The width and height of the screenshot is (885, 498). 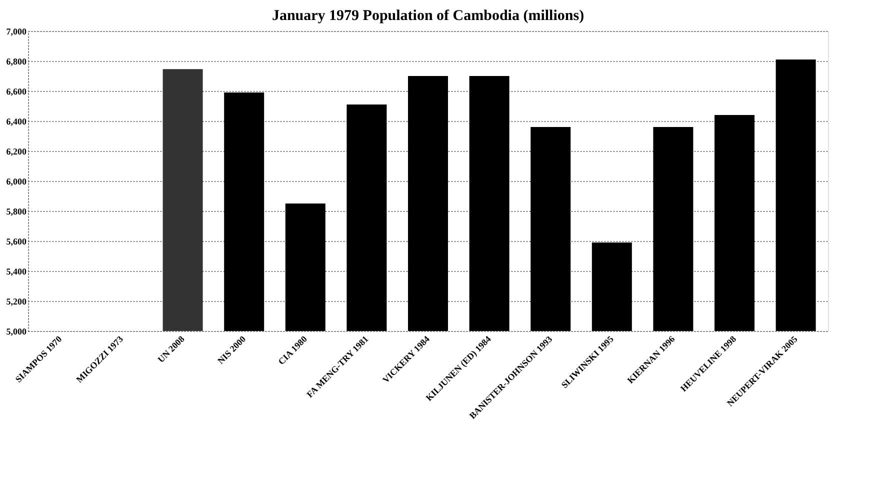 What do you see at coordinates (16, 181) in the screenshot?
I see `y-tick-label: 6,000` at bounding box center [16, 181].